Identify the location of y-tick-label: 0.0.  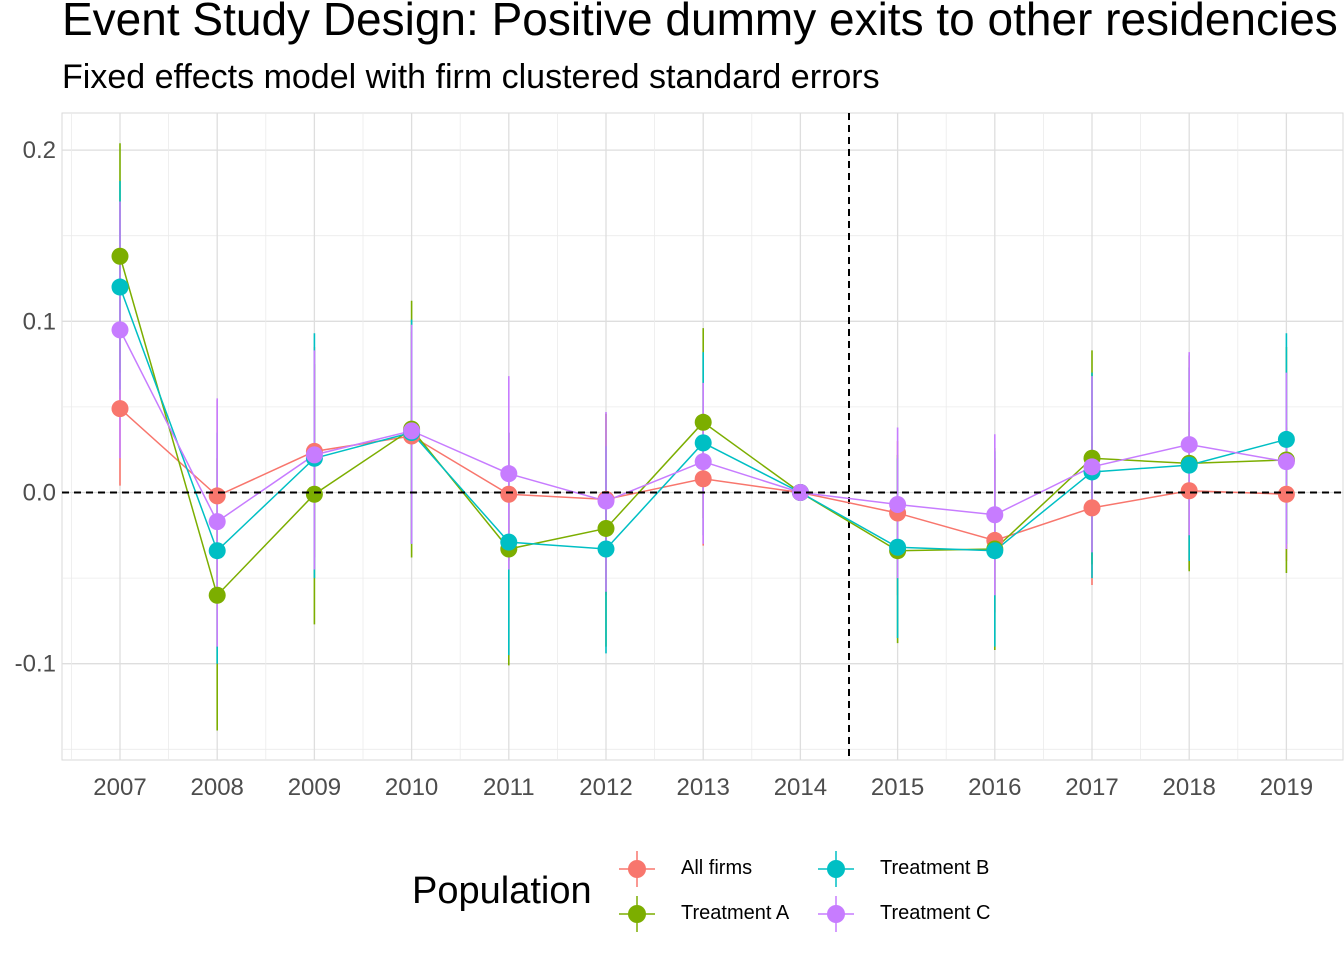
(39, 493).